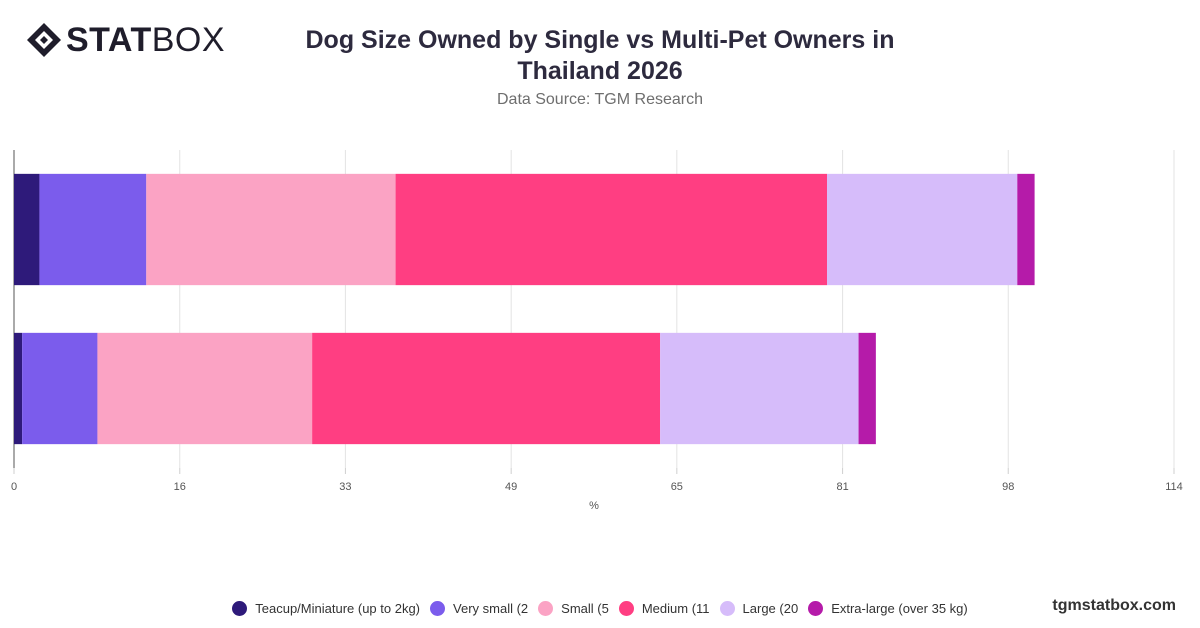 The width and height of the screenshot is (1200, 628). Describe the element at coordinates (491, 608) in the screenshot. I see `legend-label: Very small (2` at that location.